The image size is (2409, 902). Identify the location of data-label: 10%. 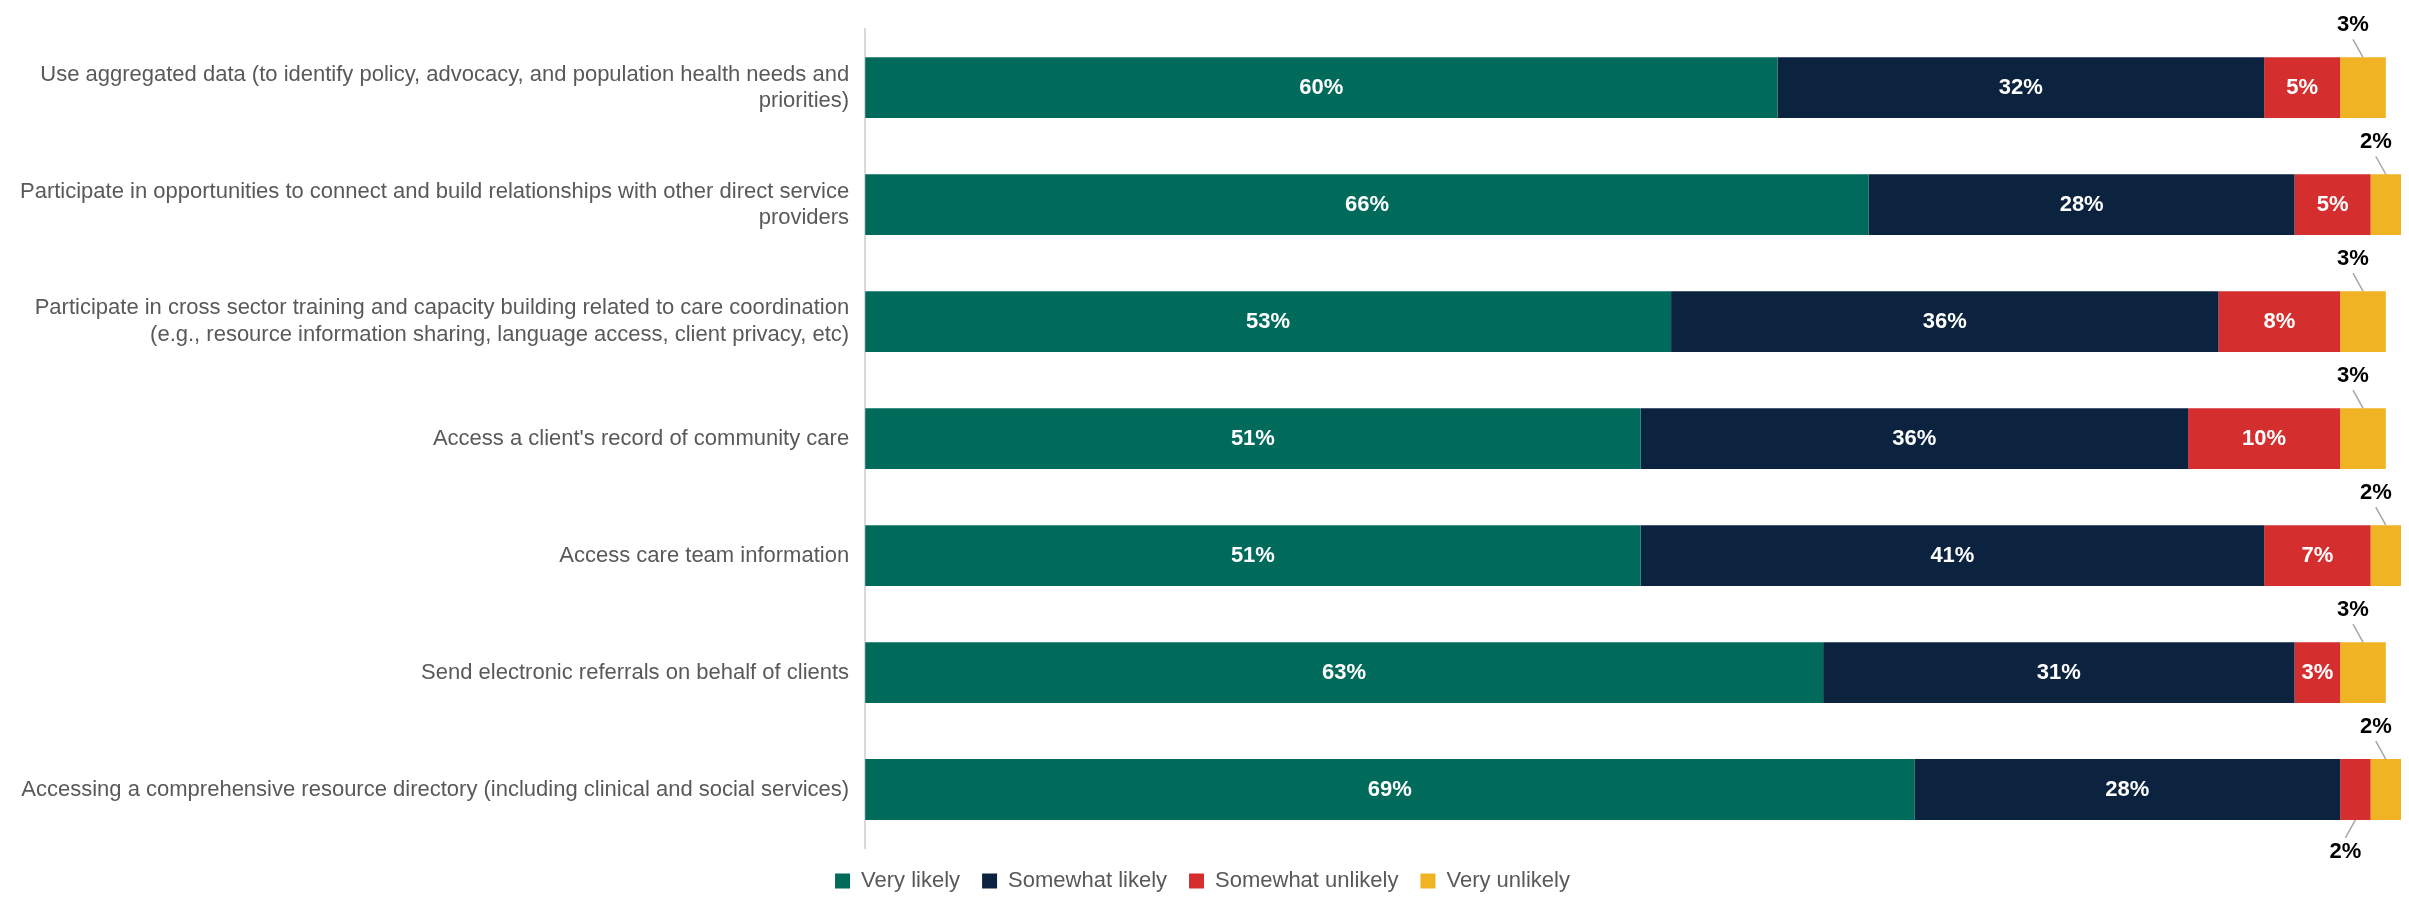
(2264, 437).